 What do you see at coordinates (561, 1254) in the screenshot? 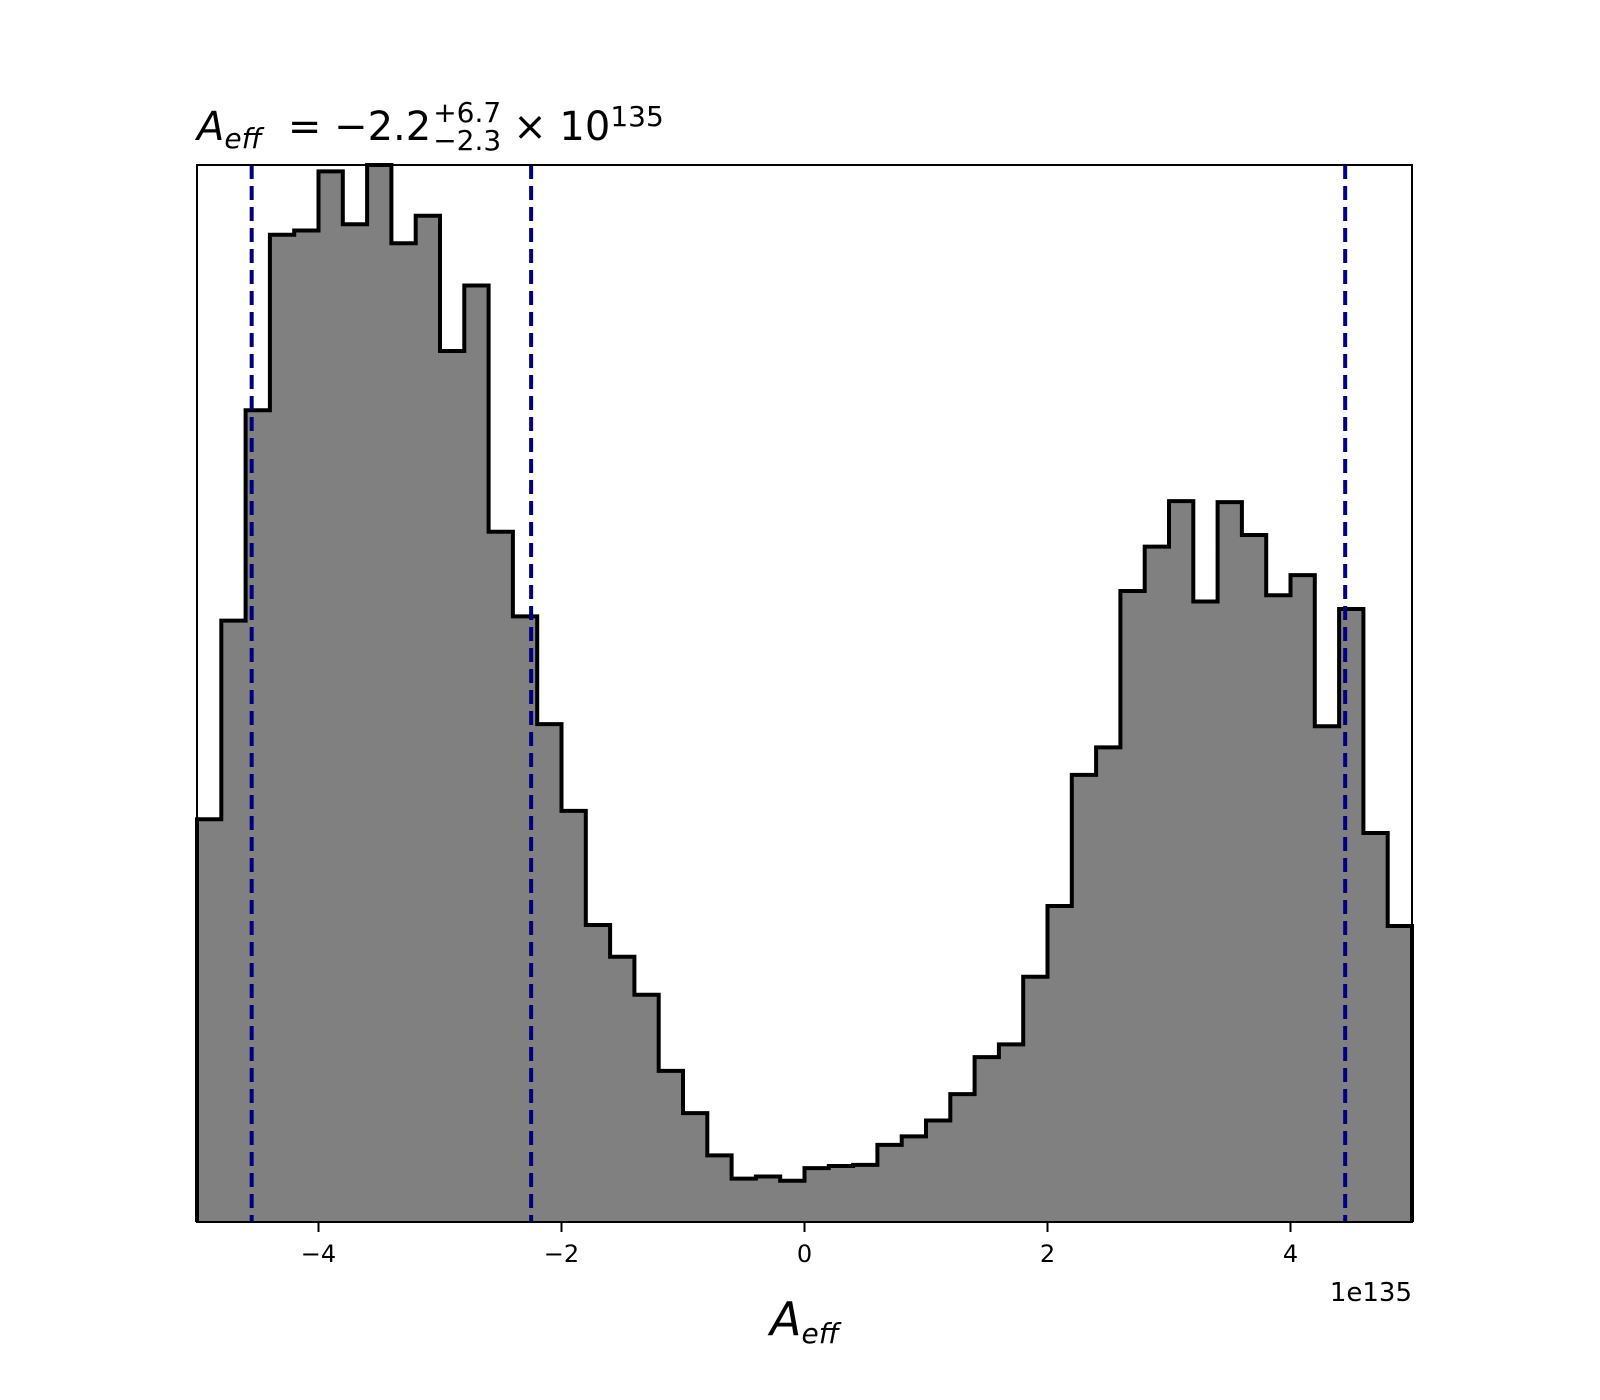
I see `x-tick-label: −2` at bounding box center [561, 1254].